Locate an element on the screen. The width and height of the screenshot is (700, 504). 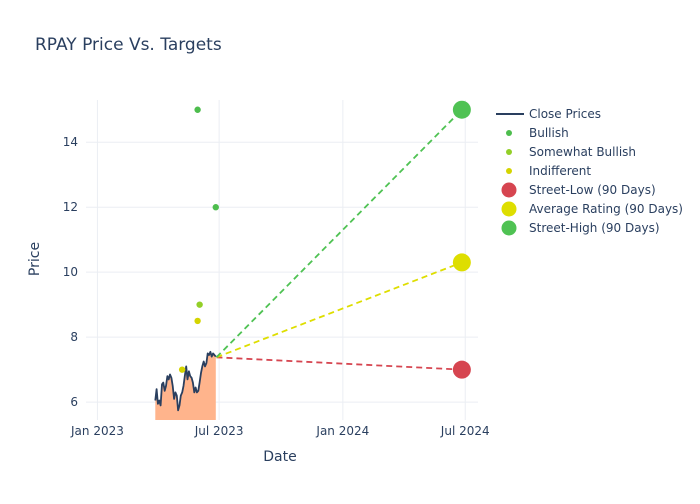
chart-title: RPAY Price Vs. Targets is located at coordinates (128, 45).